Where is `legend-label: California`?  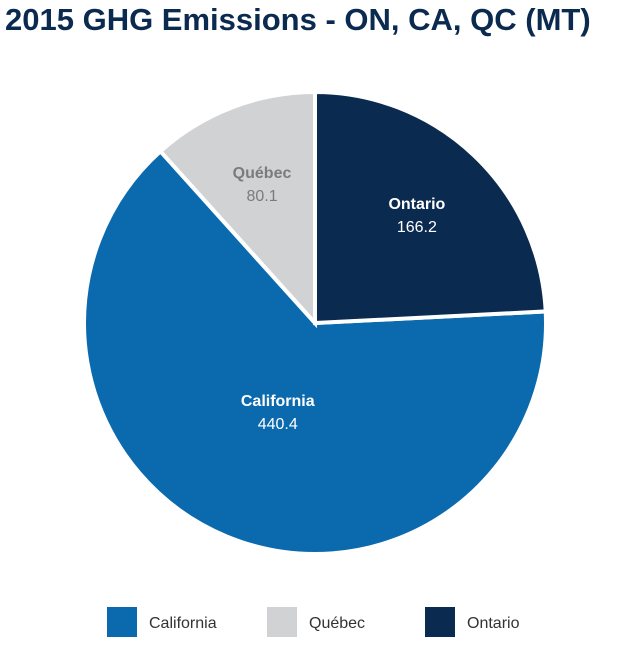 legend-label: California is located at coordinates (183, 623).